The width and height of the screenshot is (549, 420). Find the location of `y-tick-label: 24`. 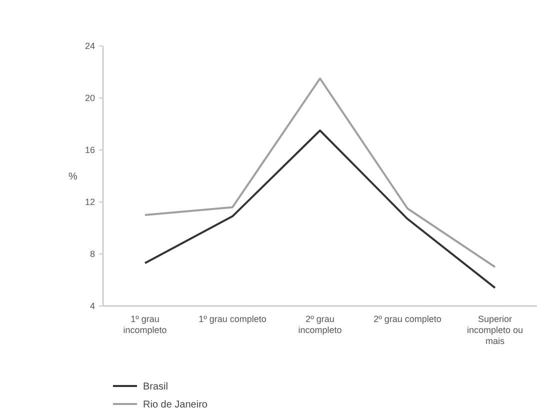

y-tick-label: 24 is located at coordinates (89, 46).